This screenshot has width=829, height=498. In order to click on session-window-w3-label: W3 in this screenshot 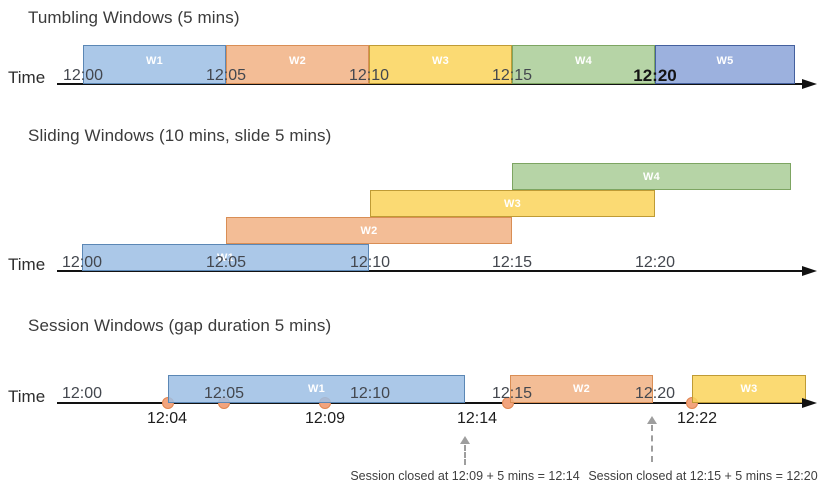, I will do `click(749, 388)`.